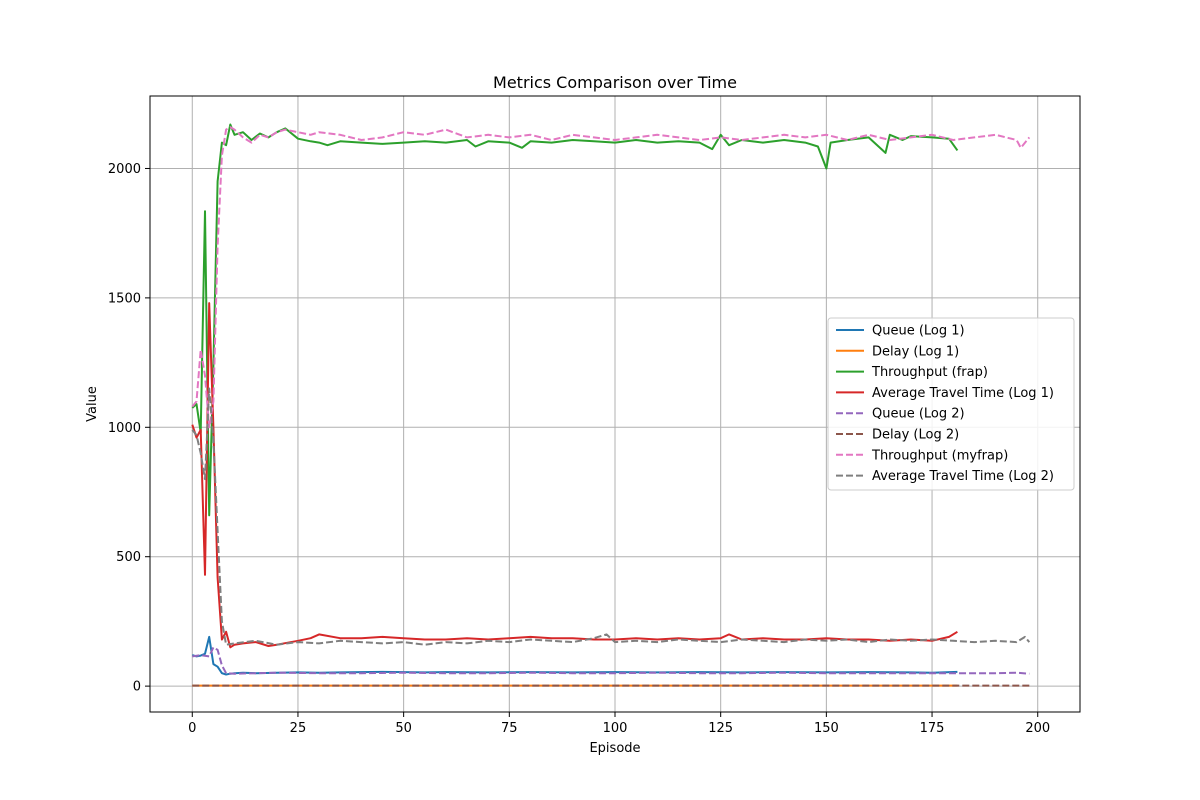 The width and height of the screenshot is (1200, 800). Describe the element at coordinates (615, 728) in the screenshot. I see `x-tick-label: 100` at that location.